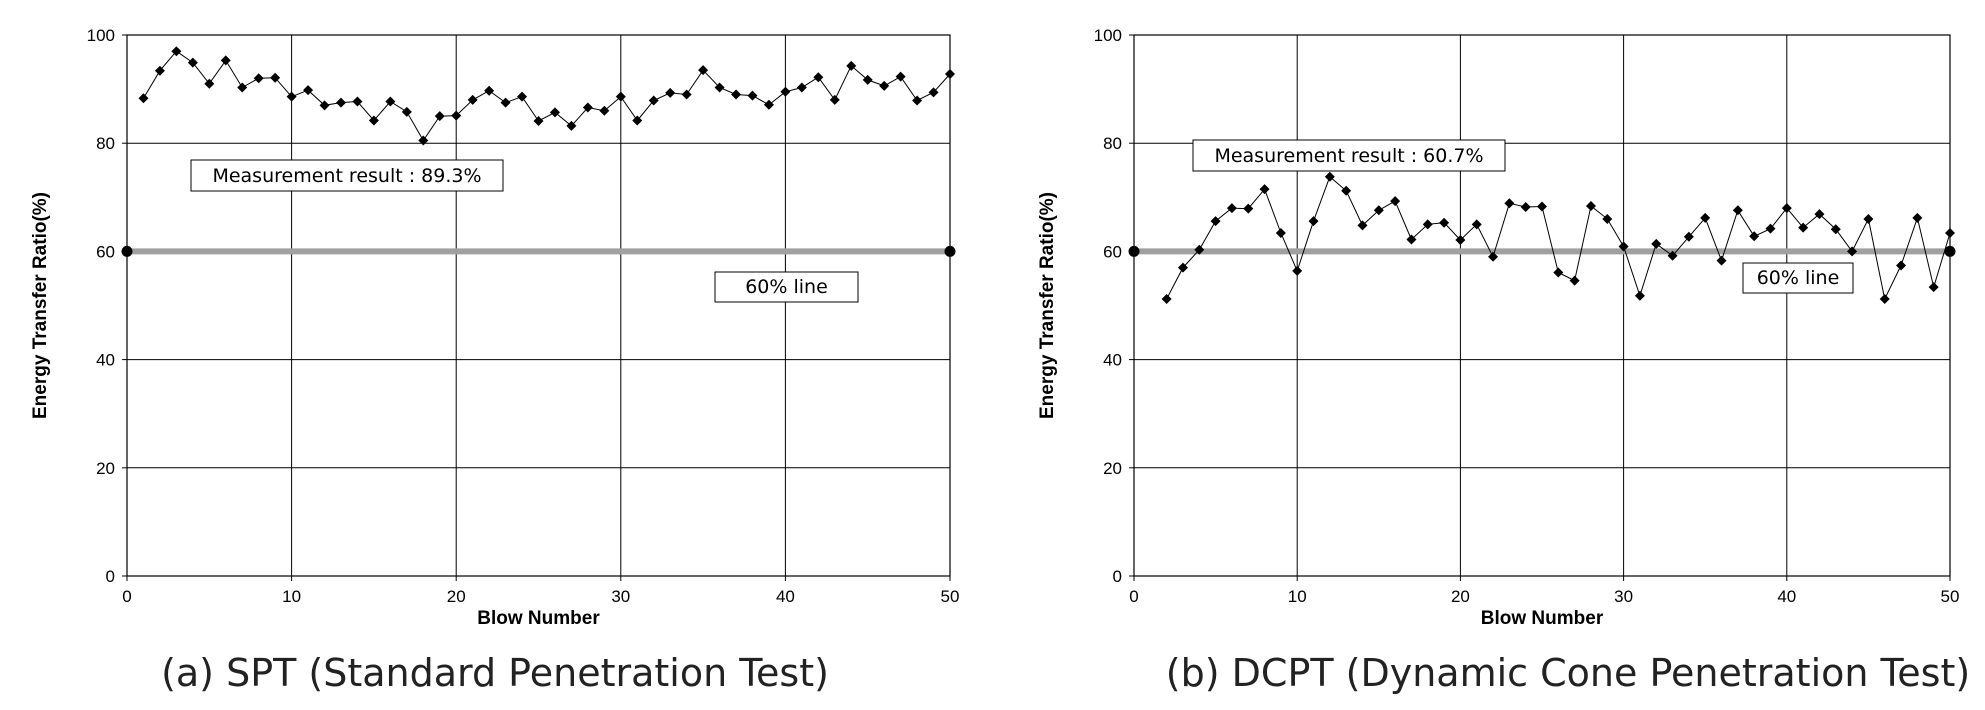  I want to click on chart-b-reference-label-box, so click(1798, 278).